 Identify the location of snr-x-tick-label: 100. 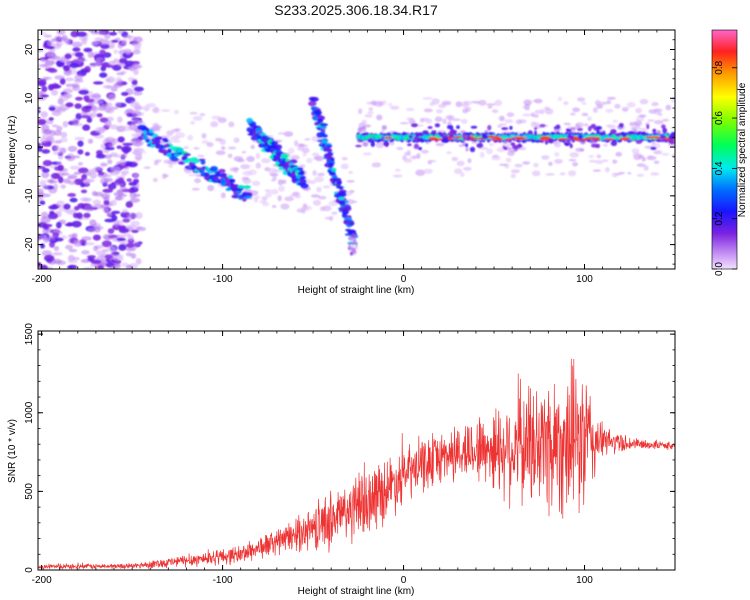
(584, 580).